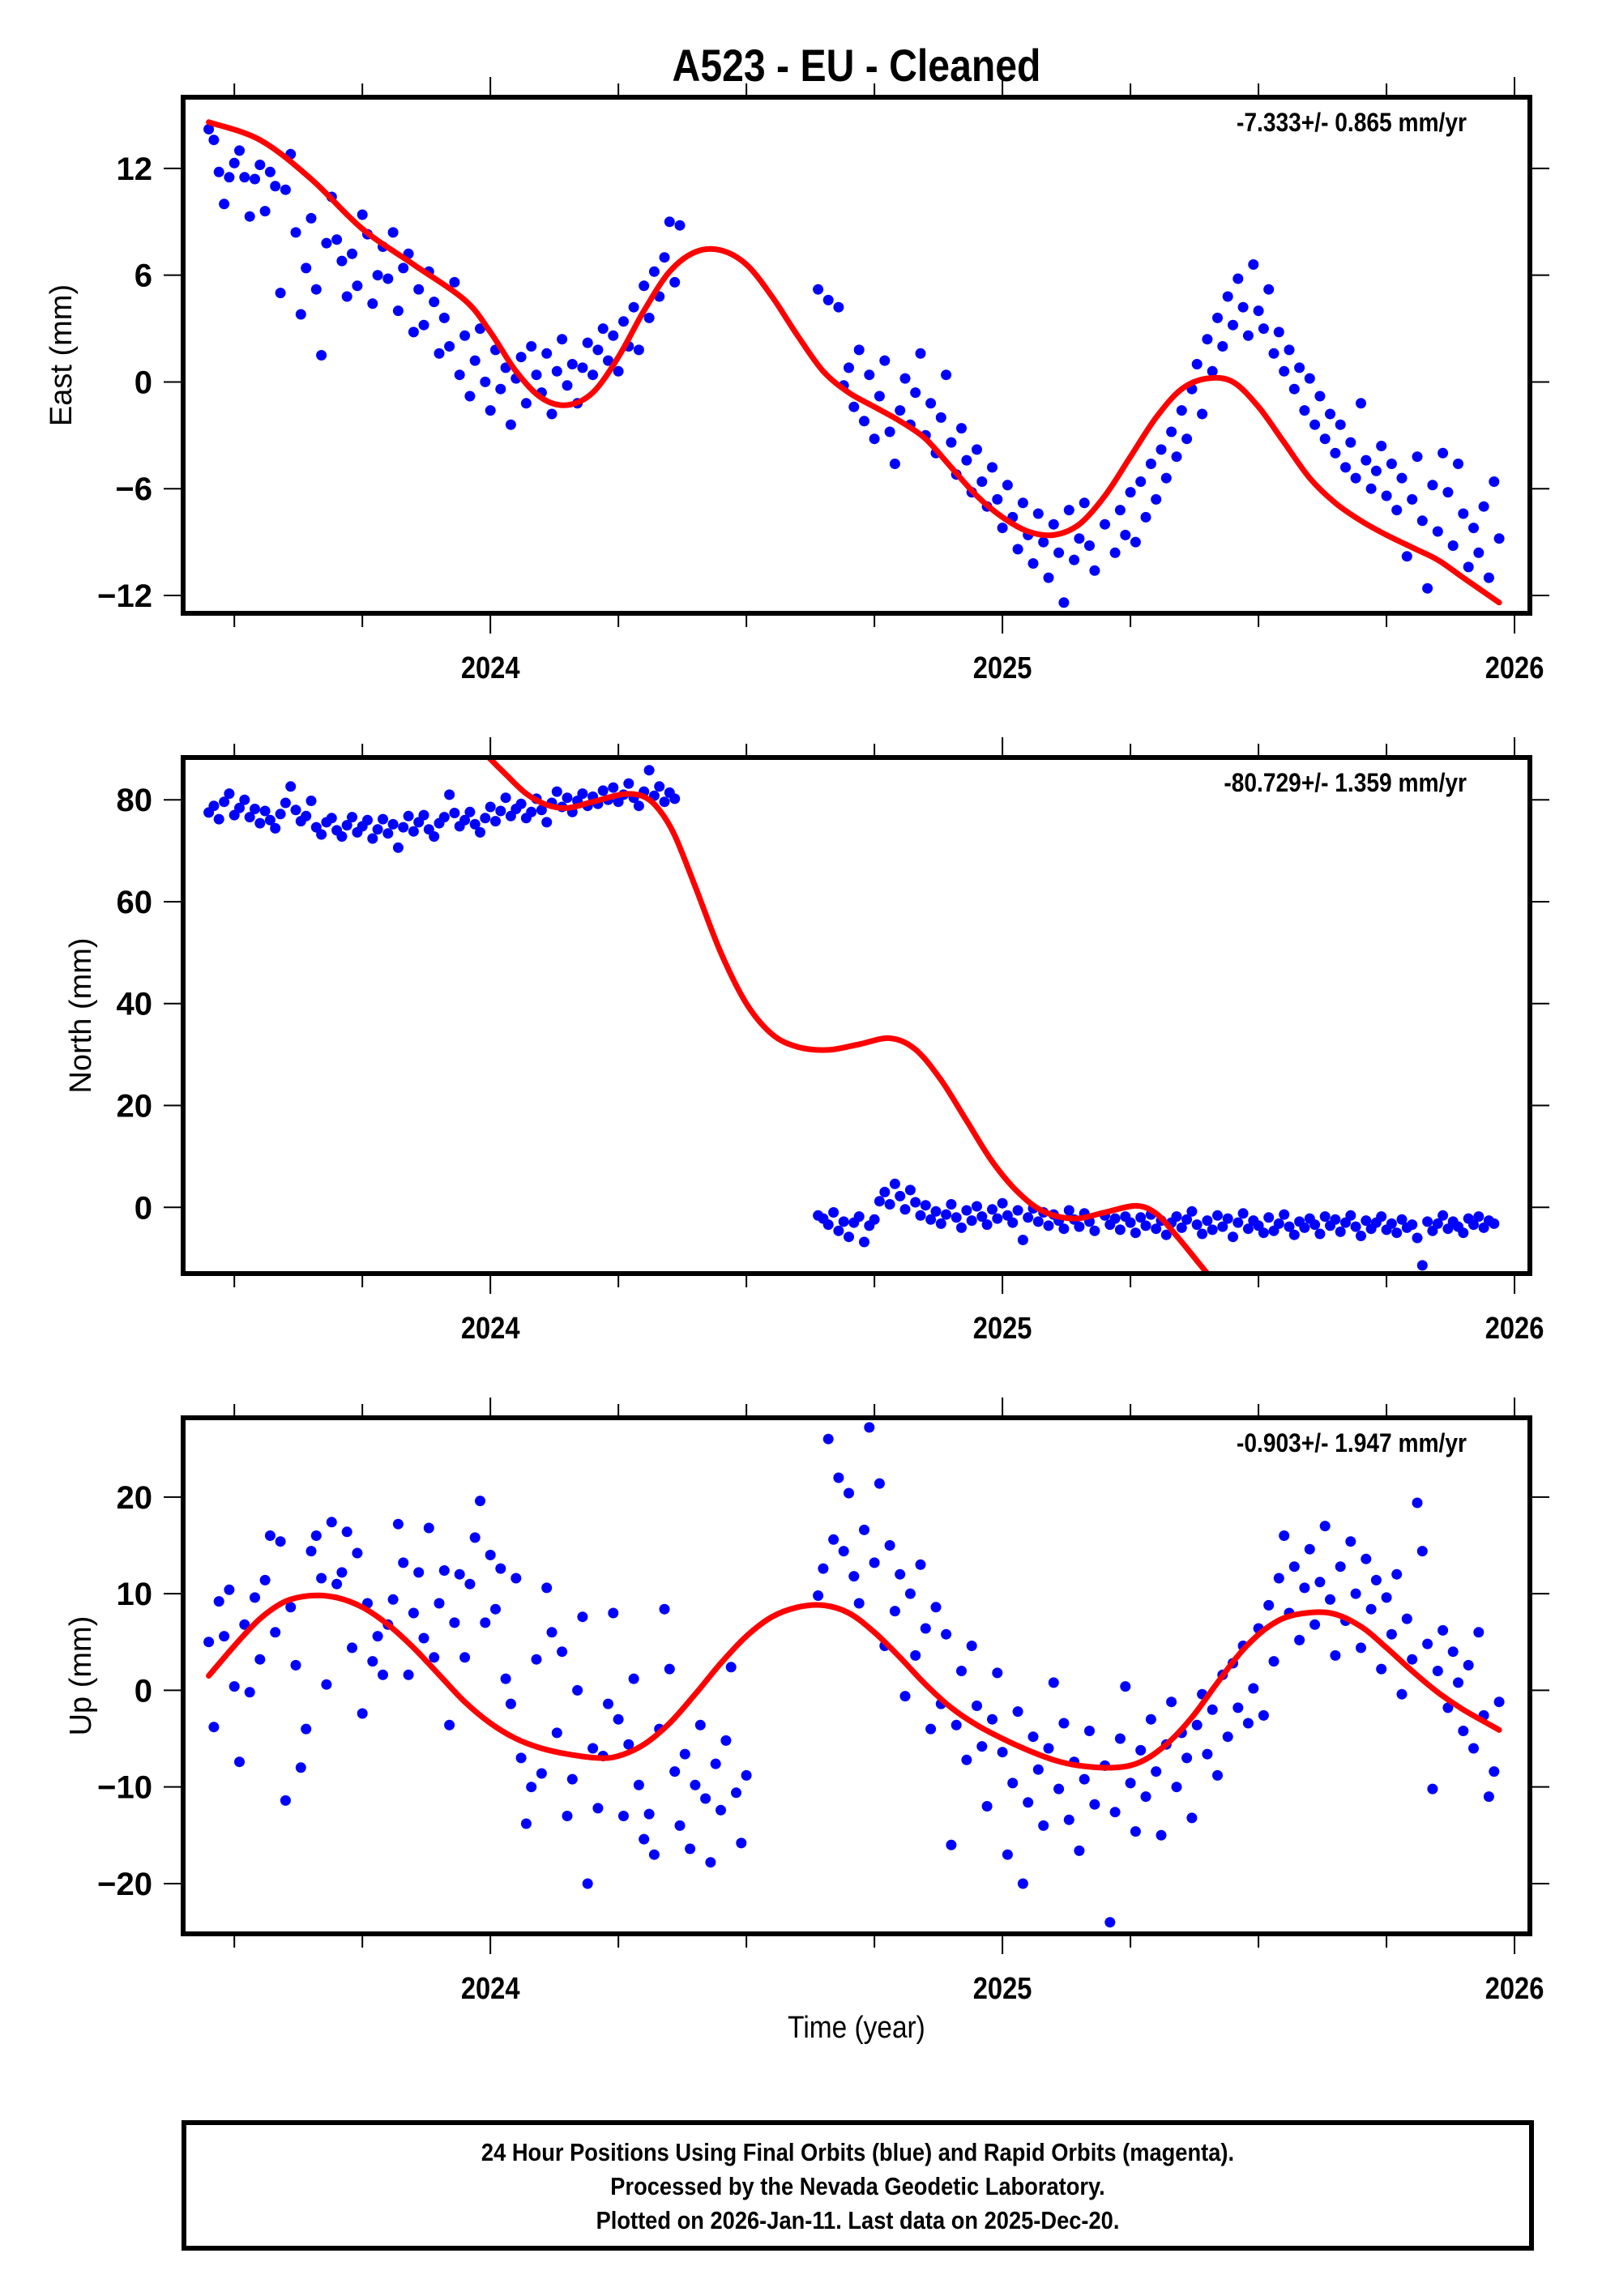  Describe the element at coordinates (135, 1498) in the screenshot. I see `y-tick-label: 20` at that location.